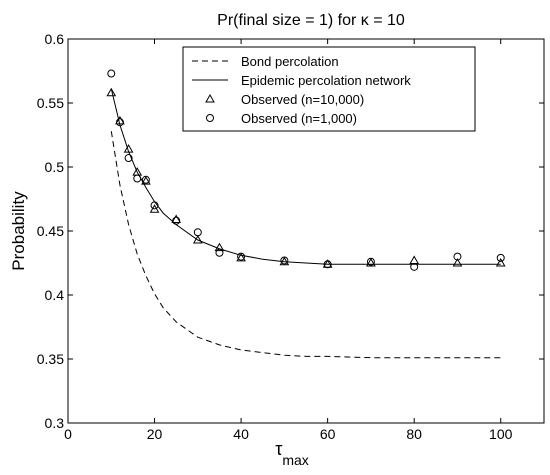 The width and height of the screenshot is (550, 475). What do you see at coordinates (18, 231) in the screenshot?
I see `y-axis-title: Probability` at bounding box center [18, 231].